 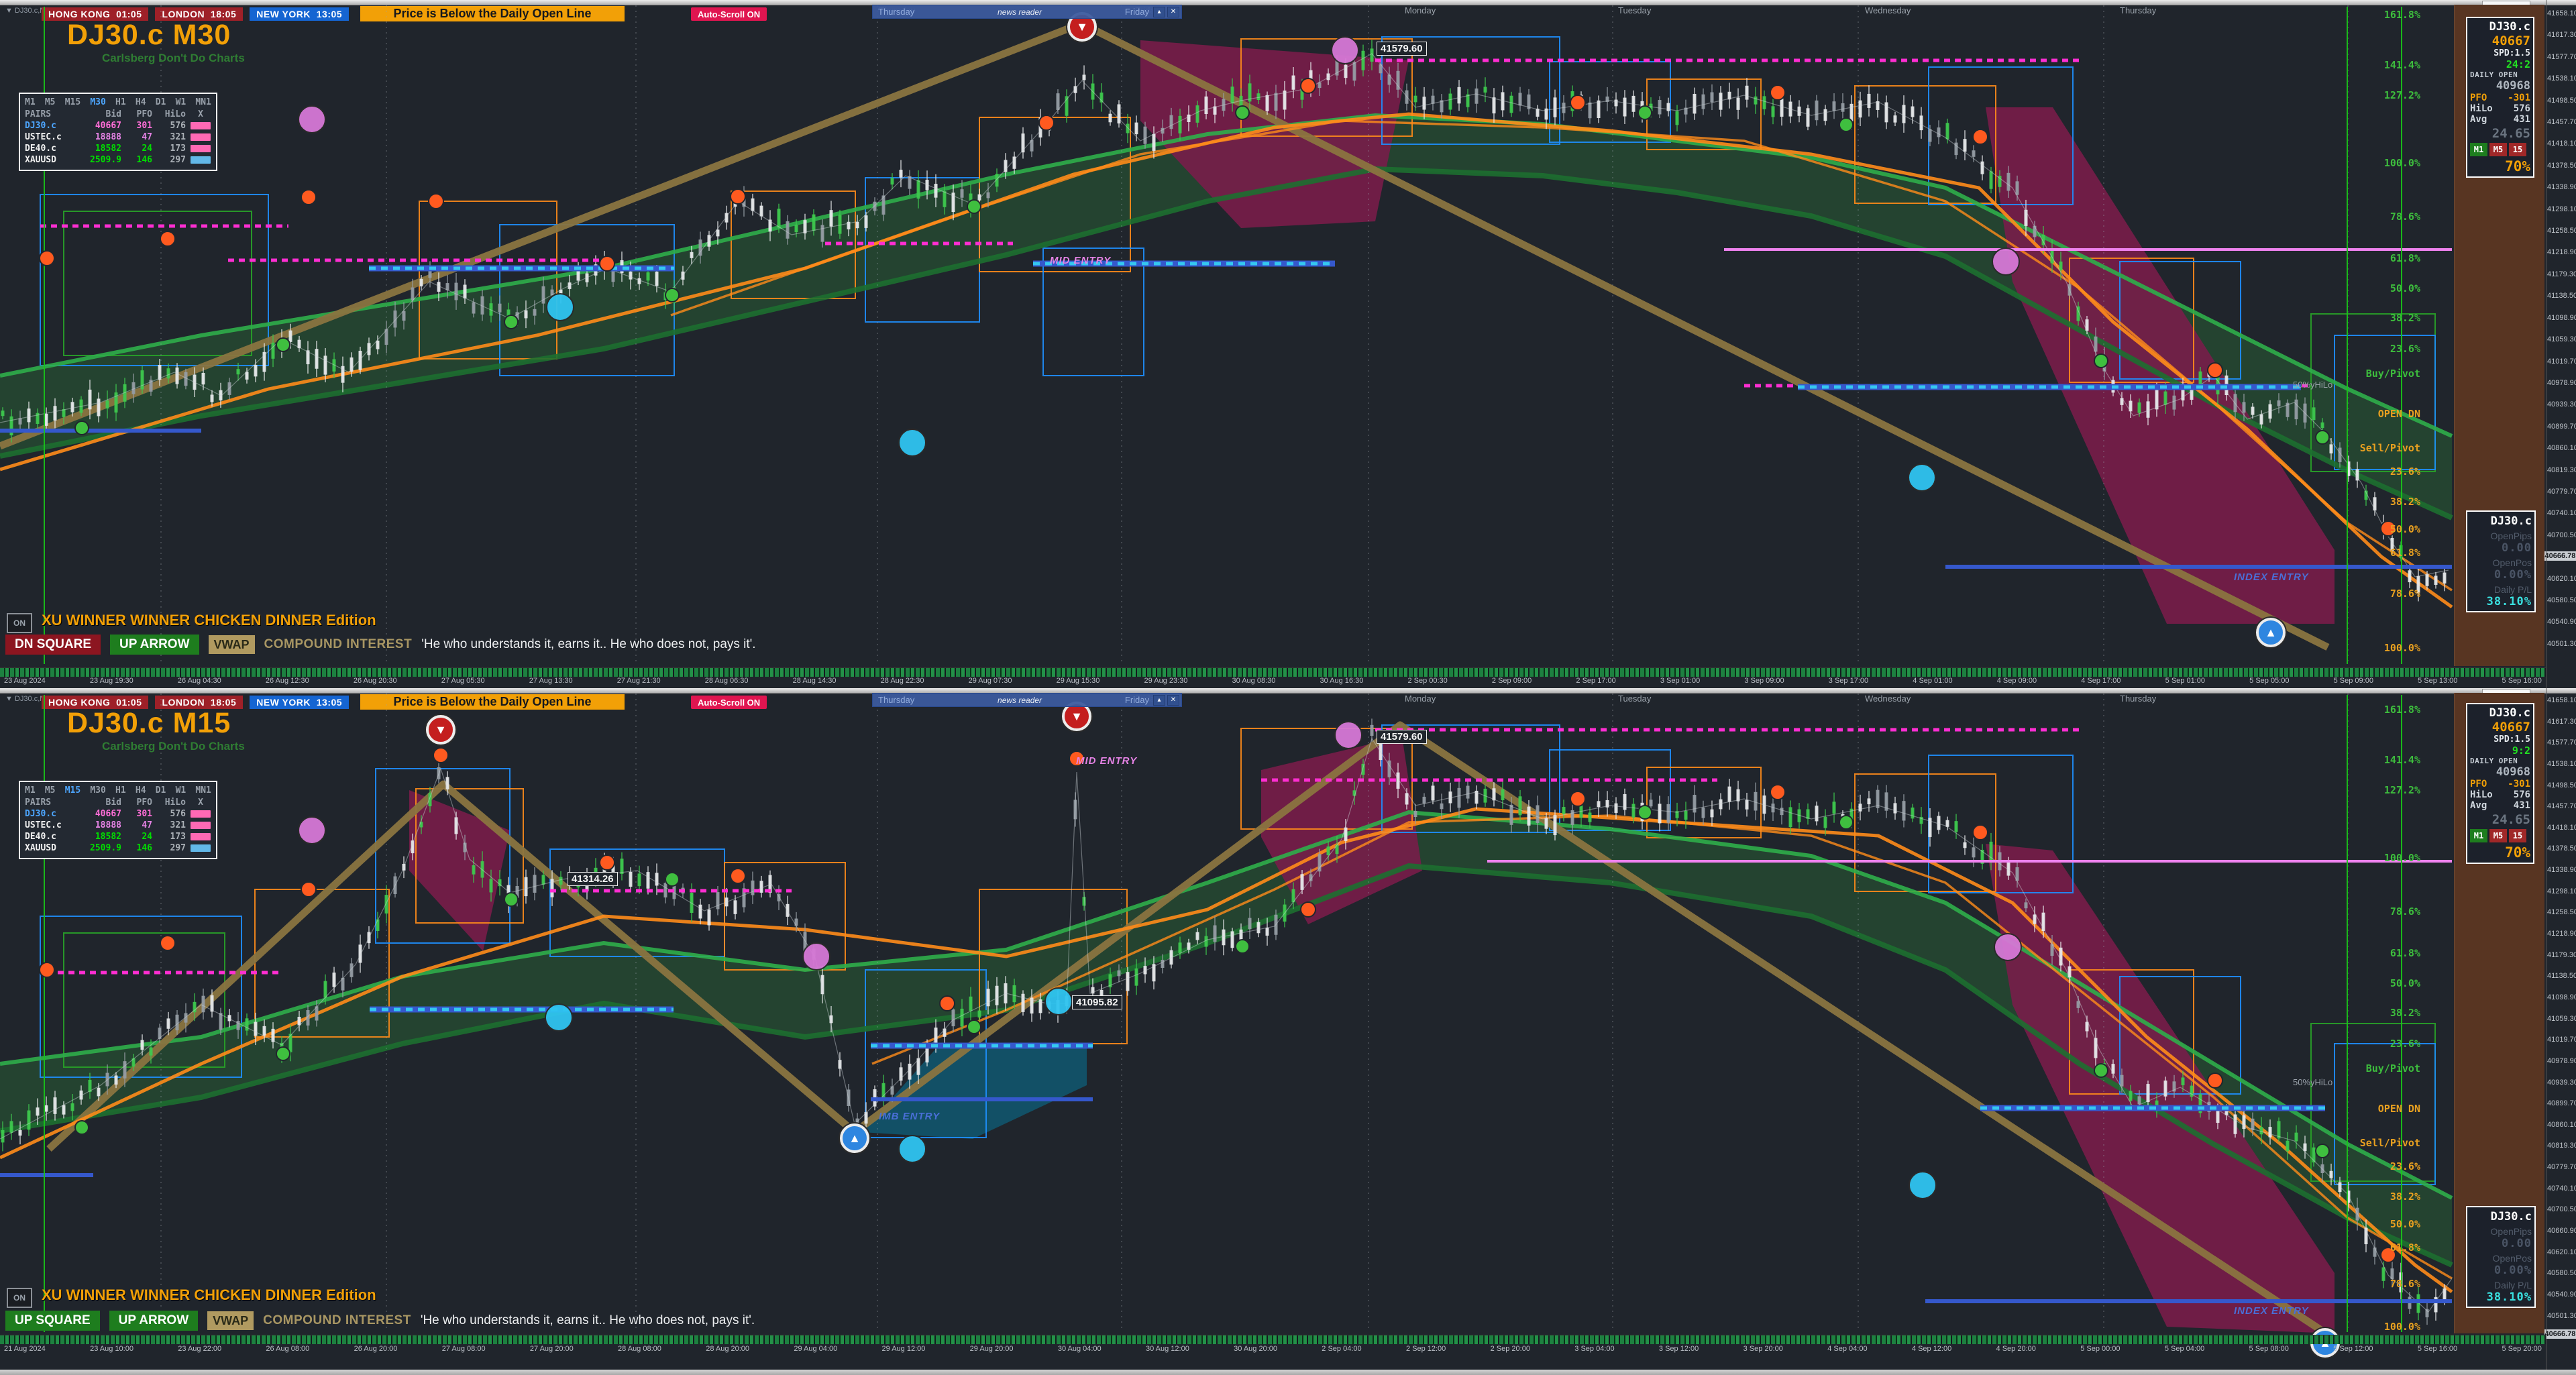 What do you see at coordinates (2561, 1188) in the screenshot?
I see `price-scale-label: 40740.10` at bounding box center [2561, 1188].